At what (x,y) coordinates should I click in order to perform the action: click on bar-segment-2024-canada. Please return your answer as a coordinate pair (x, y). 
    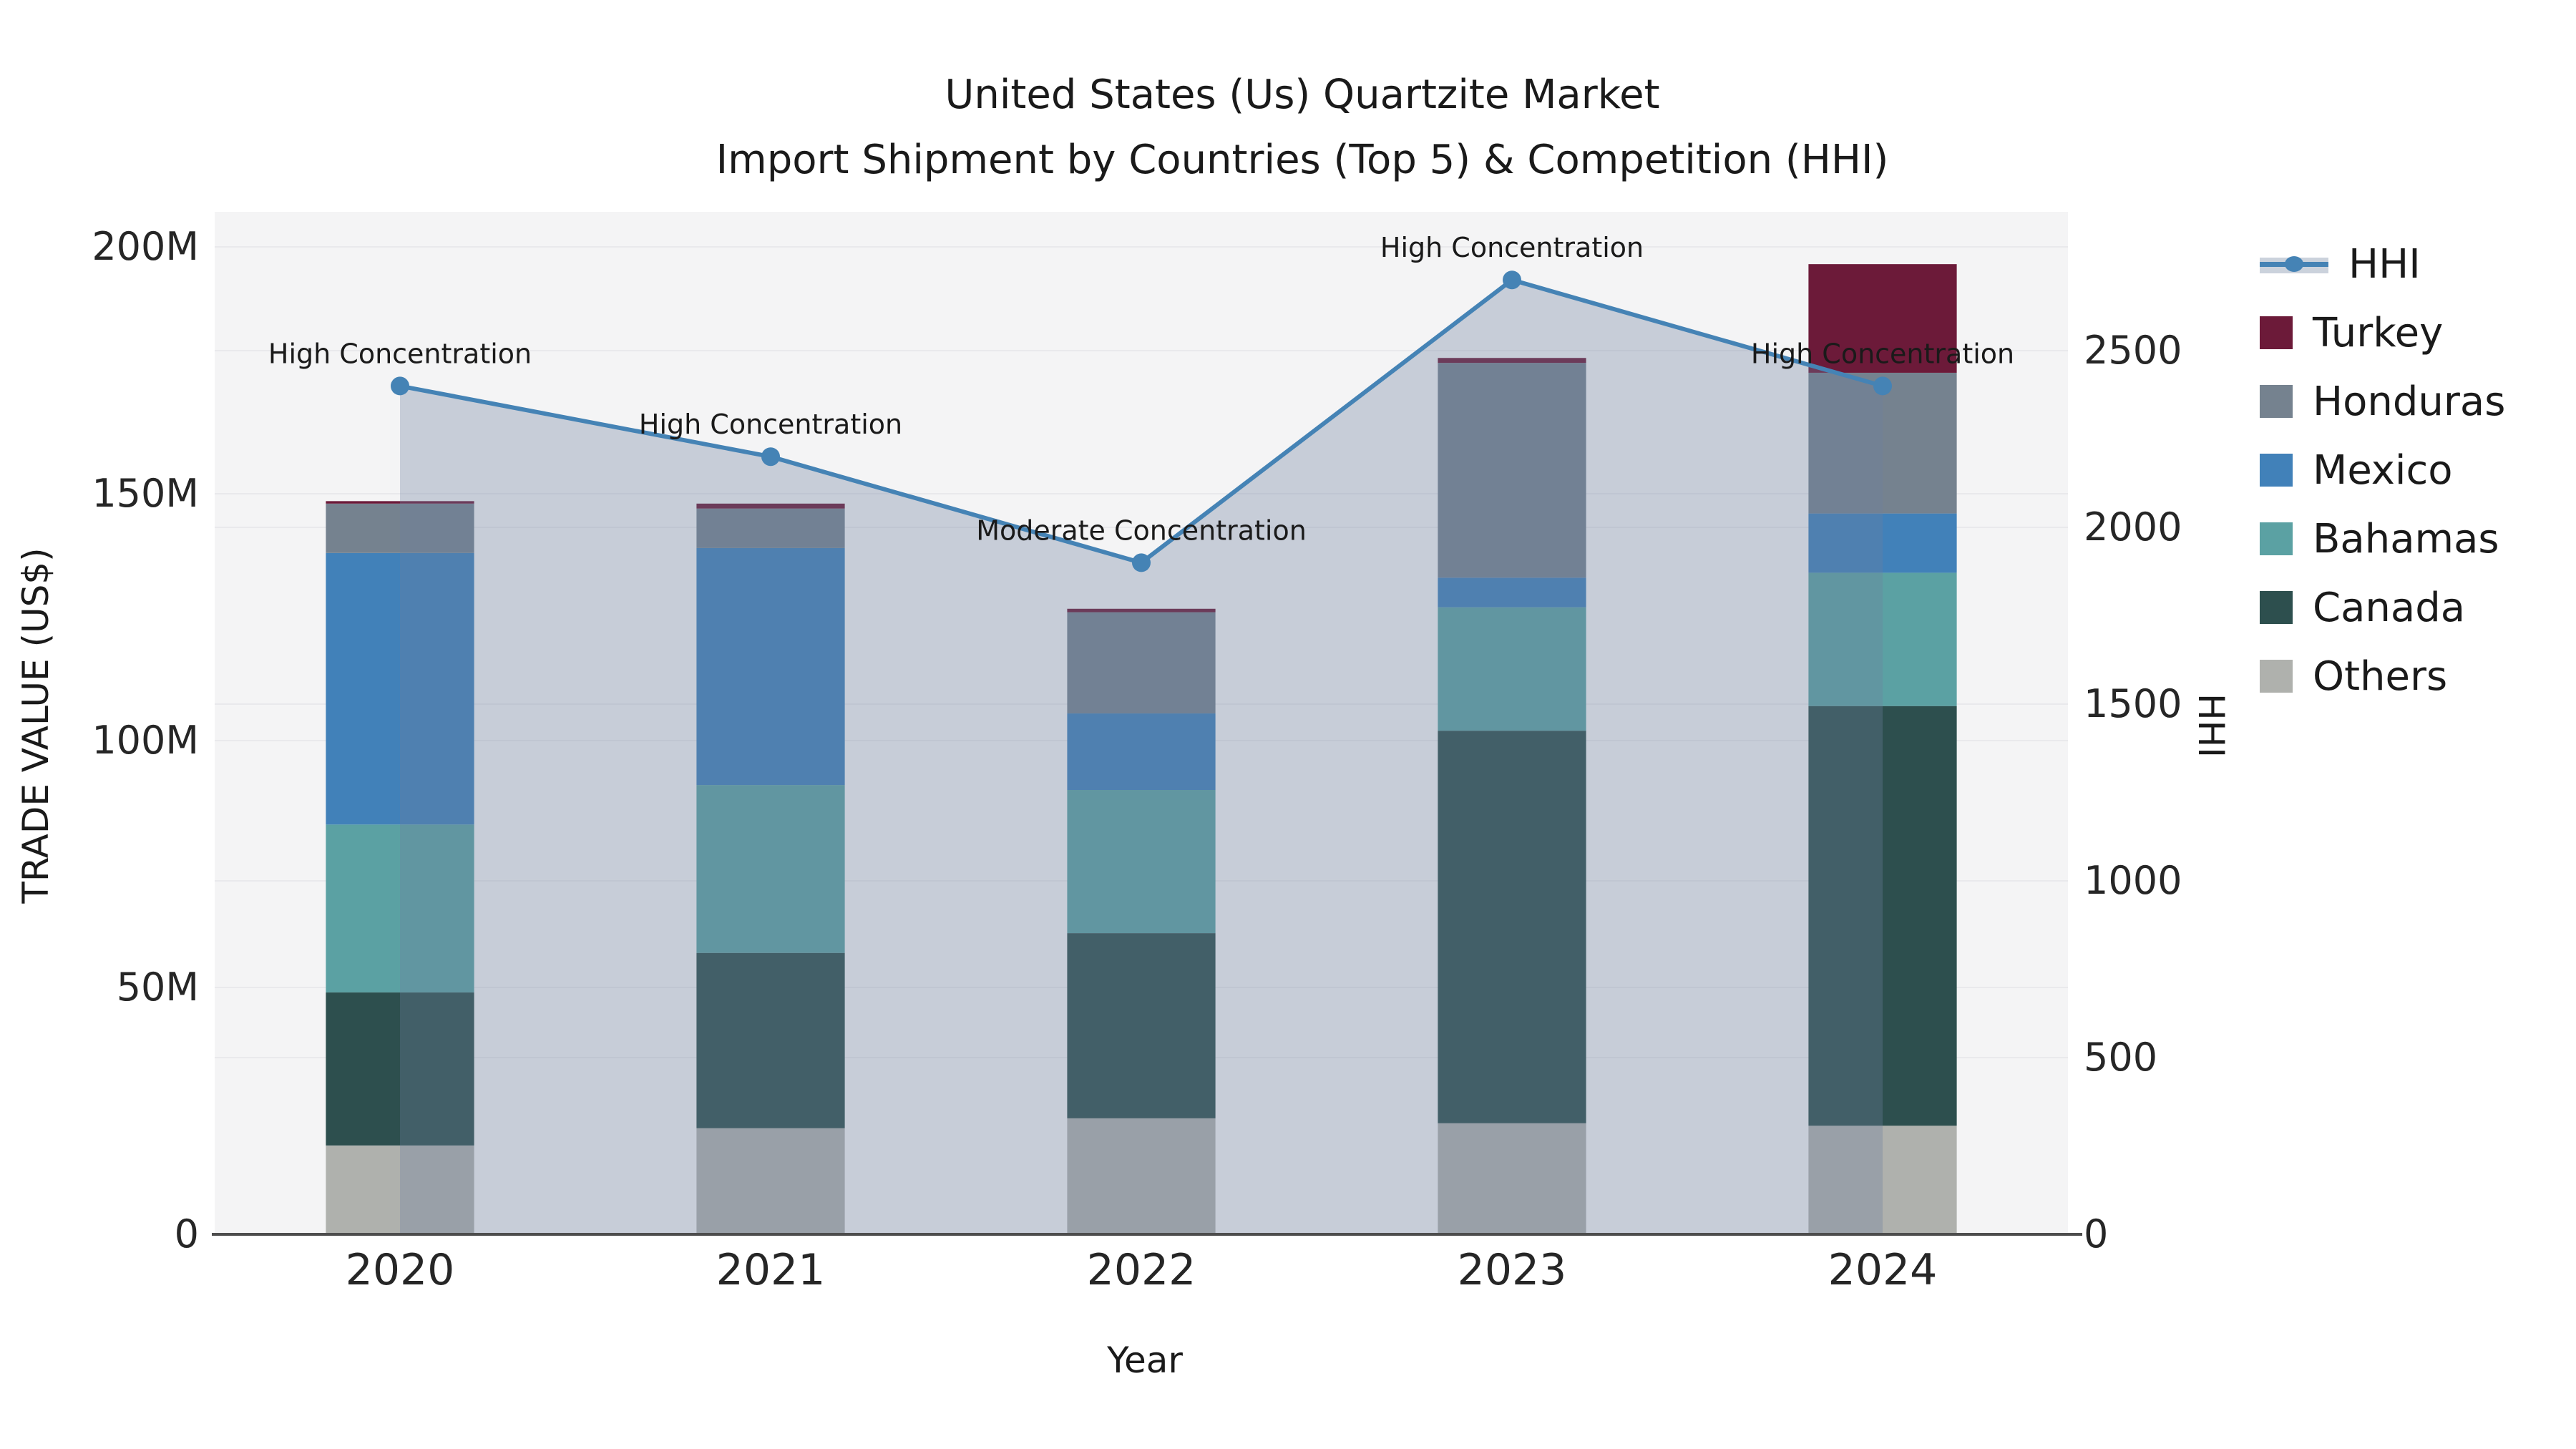
    Looking at the image, I should click on (1882, 916).